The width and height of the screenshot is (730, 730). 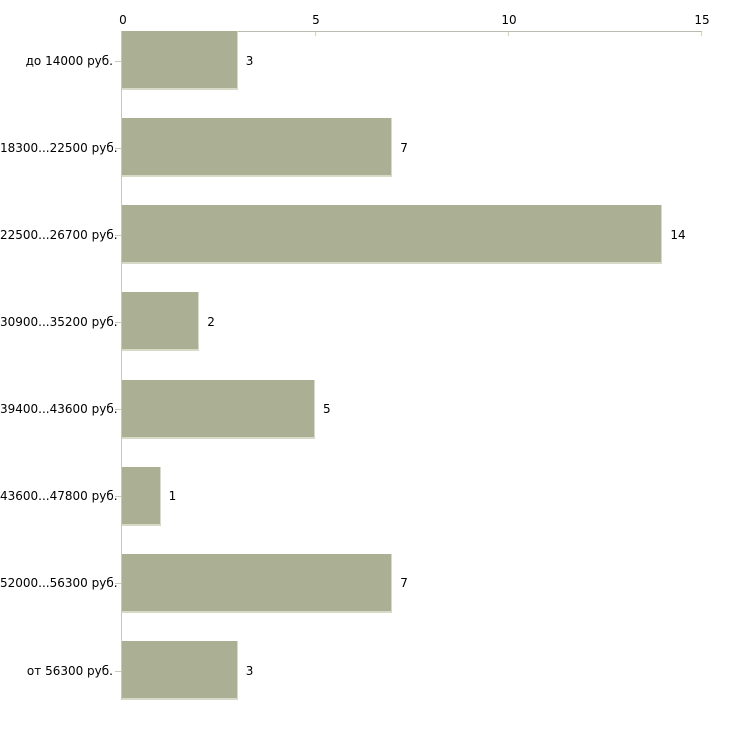 What do you see at coordinates (172, 496) in the screenshot?
I see `bar-value-label: 1` at bounding box center [172, 496].